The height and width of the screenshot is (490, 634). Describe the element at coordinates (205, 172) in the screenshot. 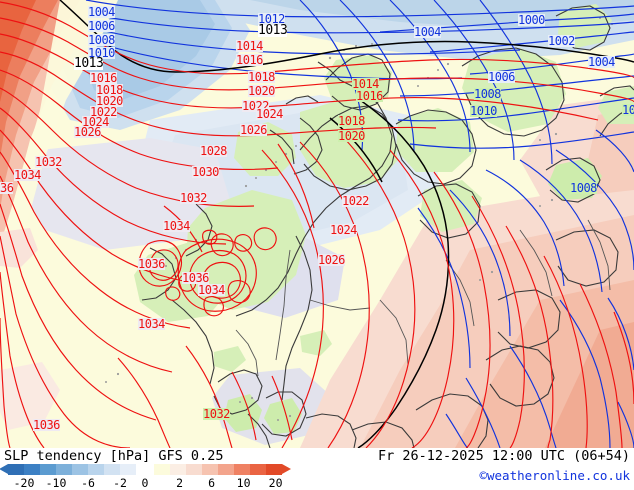

I see `isobar-label: 1030` at that location.